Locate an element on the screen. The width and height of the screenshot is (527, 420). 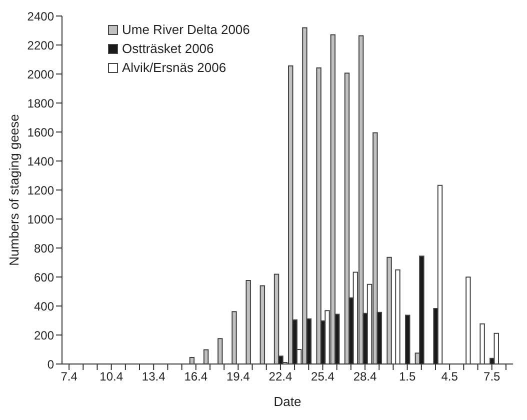
y-tick-label: 200 is located at coordinates (44, 335).